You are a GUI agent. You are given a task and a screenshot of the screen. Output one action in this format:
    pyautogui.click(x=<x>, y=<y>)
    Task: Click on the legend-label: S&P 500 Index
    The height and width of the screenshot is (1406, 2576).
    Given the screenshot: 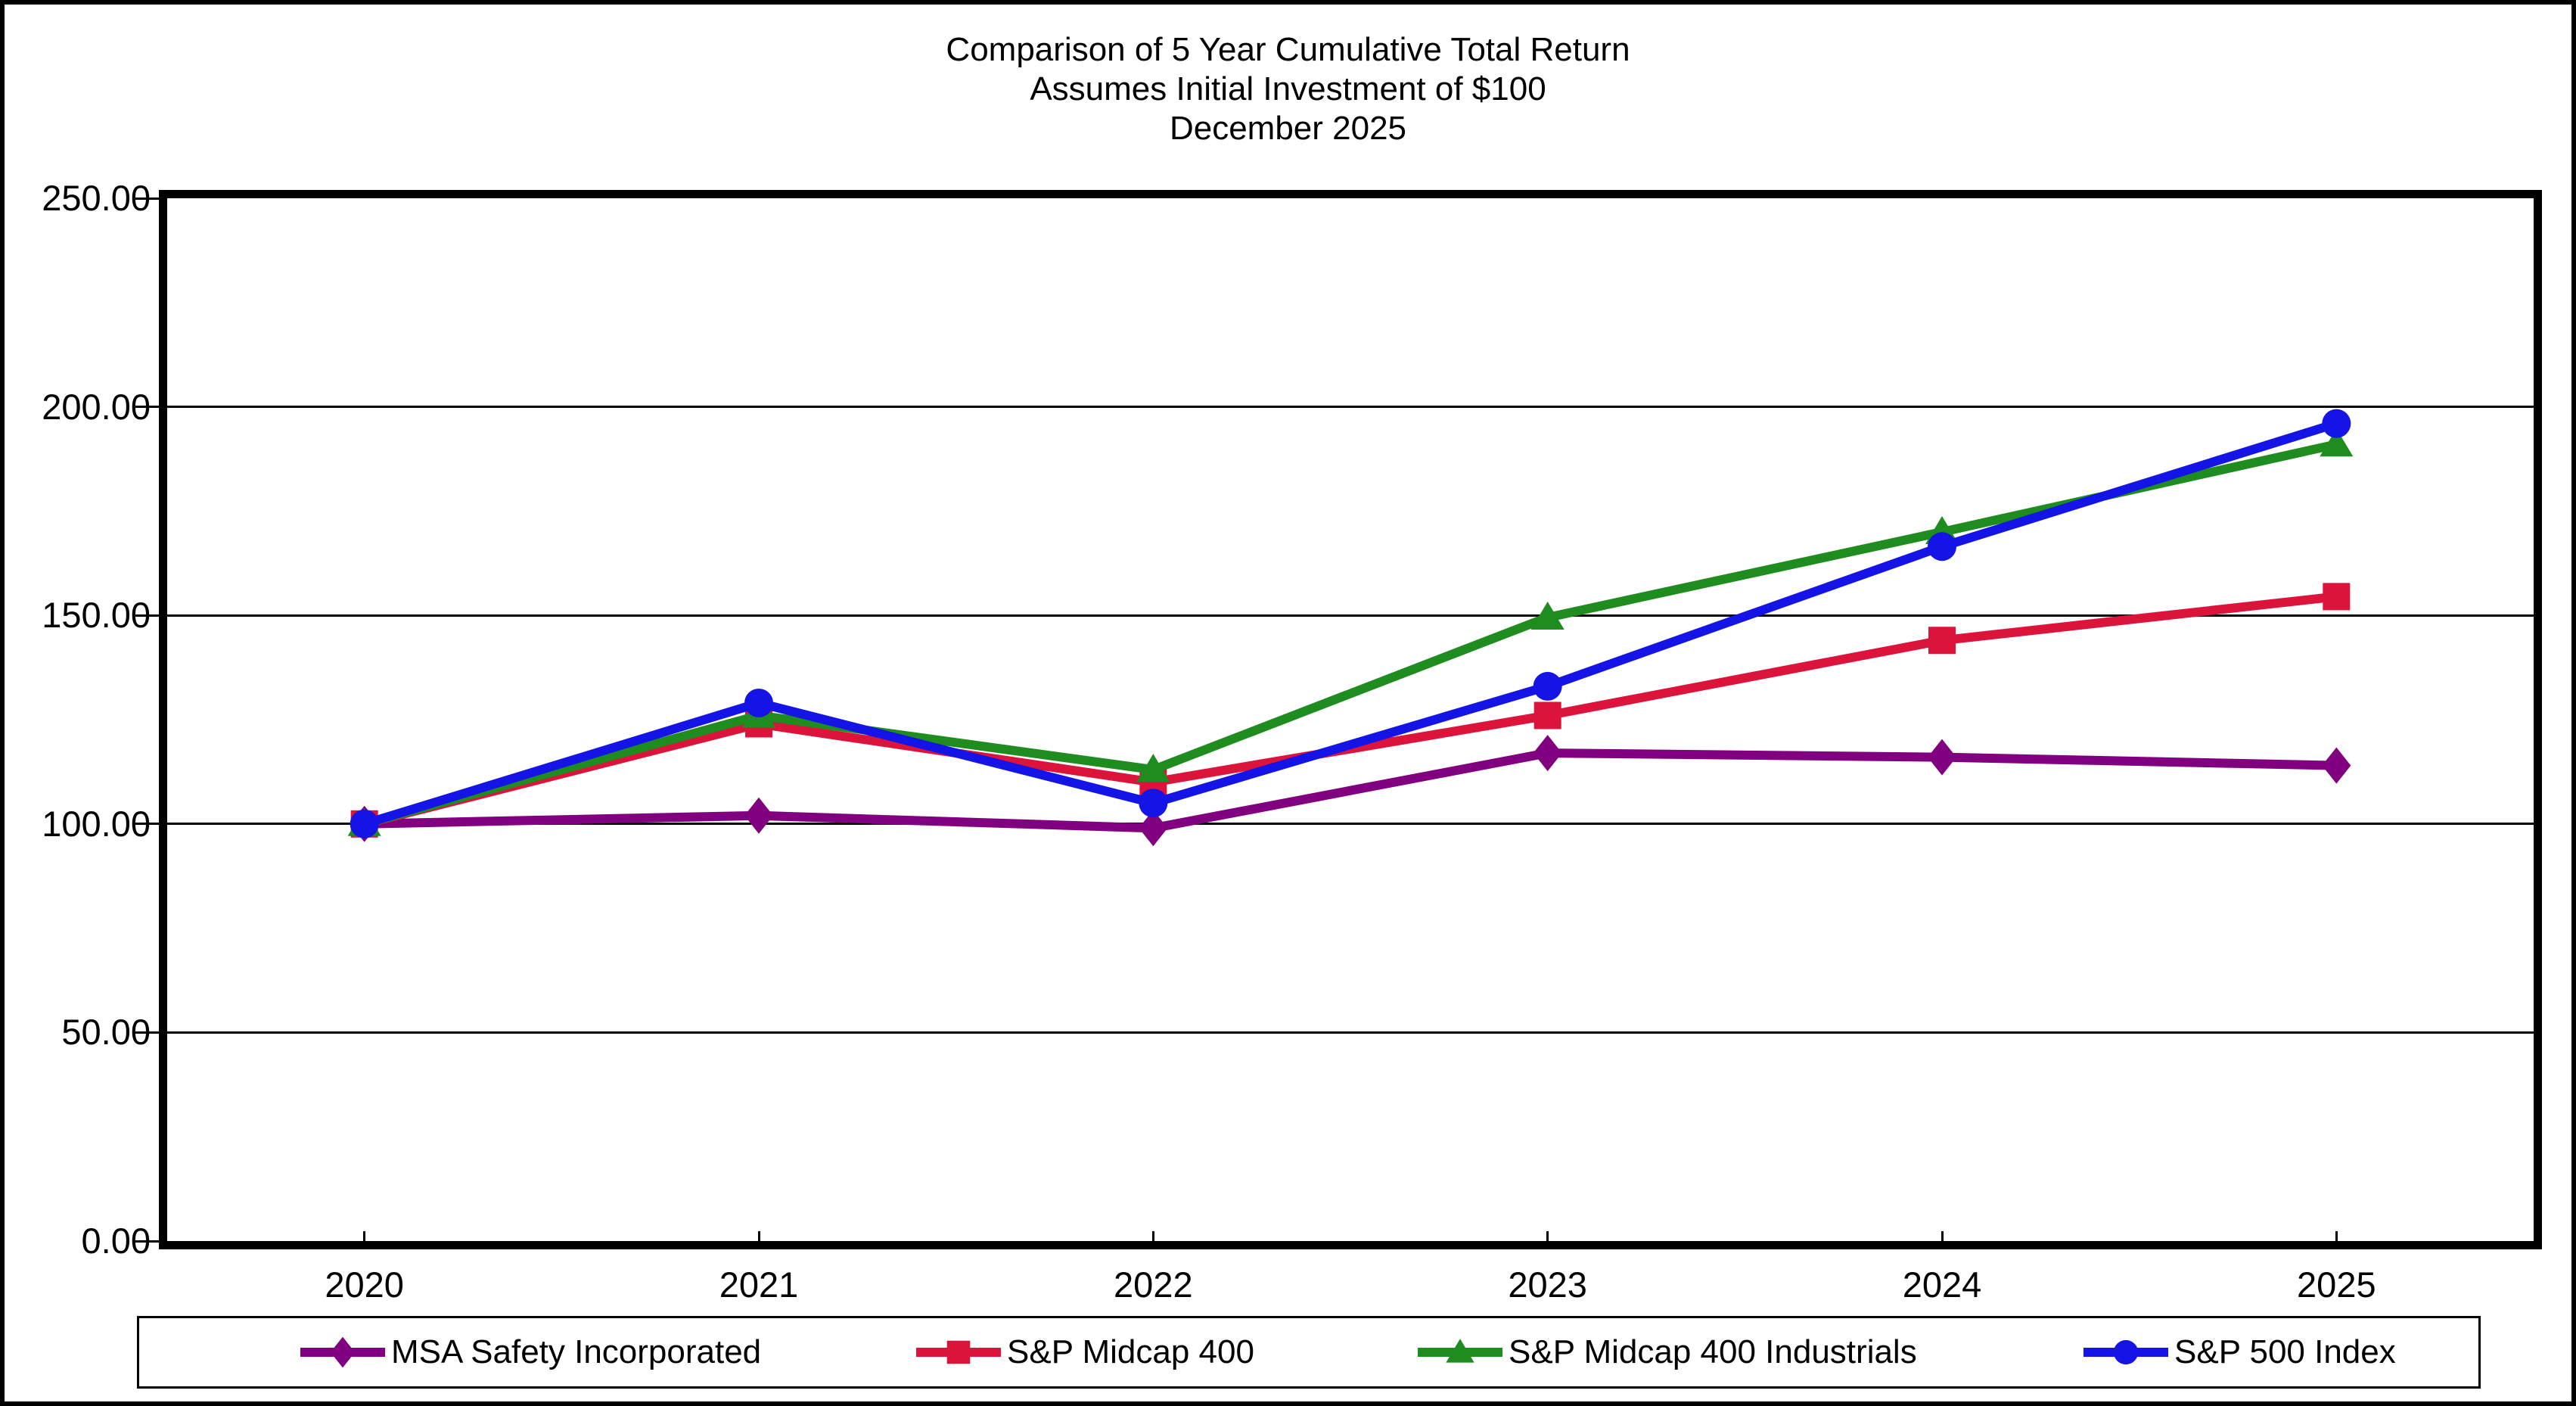 What is the action you would take?
    pyautogui.click(x=2285, y=1351)
    